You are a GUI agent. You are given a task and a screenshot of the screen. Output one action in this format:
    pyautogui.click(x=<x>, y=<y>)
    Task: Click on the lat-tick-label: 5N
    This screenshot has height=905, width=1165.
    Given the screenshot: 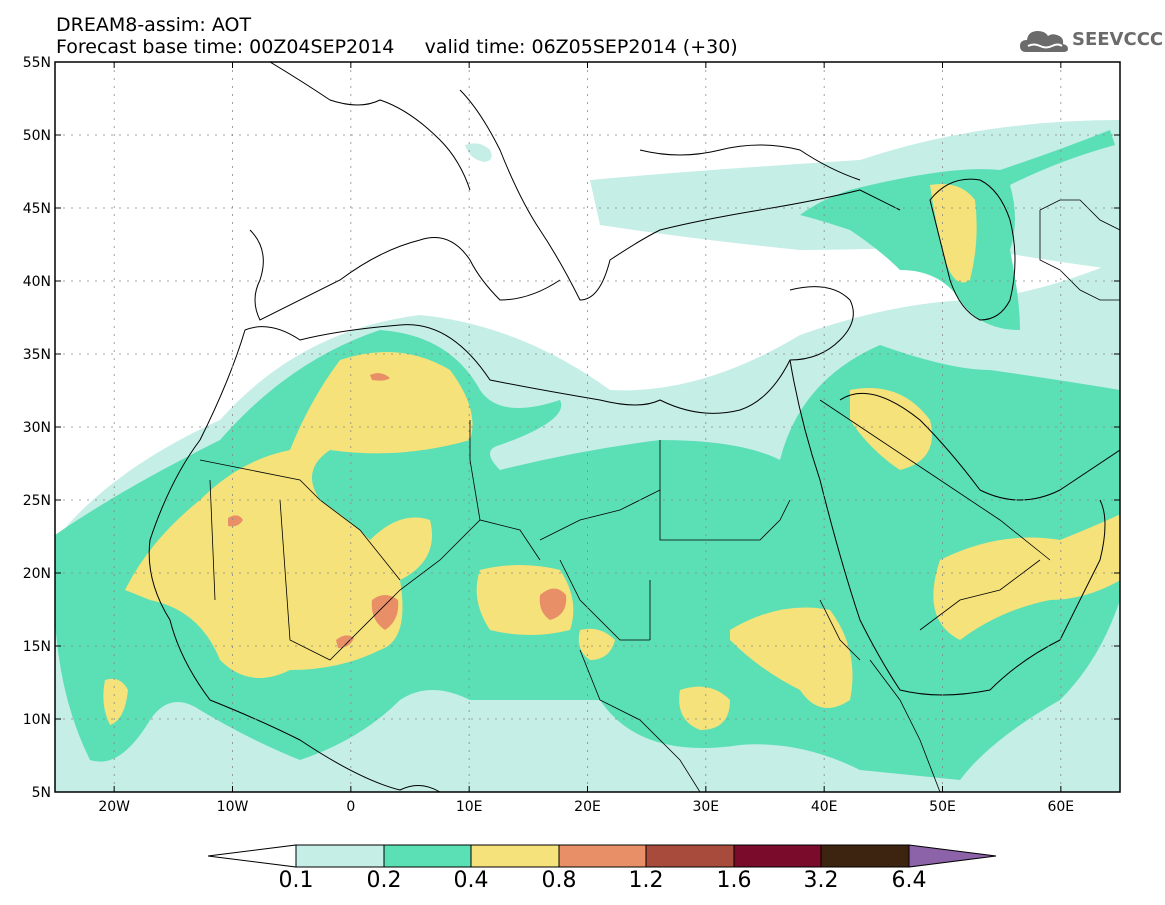 What is the action you would take?
    pyautogui.click(x=41, y=793)
    